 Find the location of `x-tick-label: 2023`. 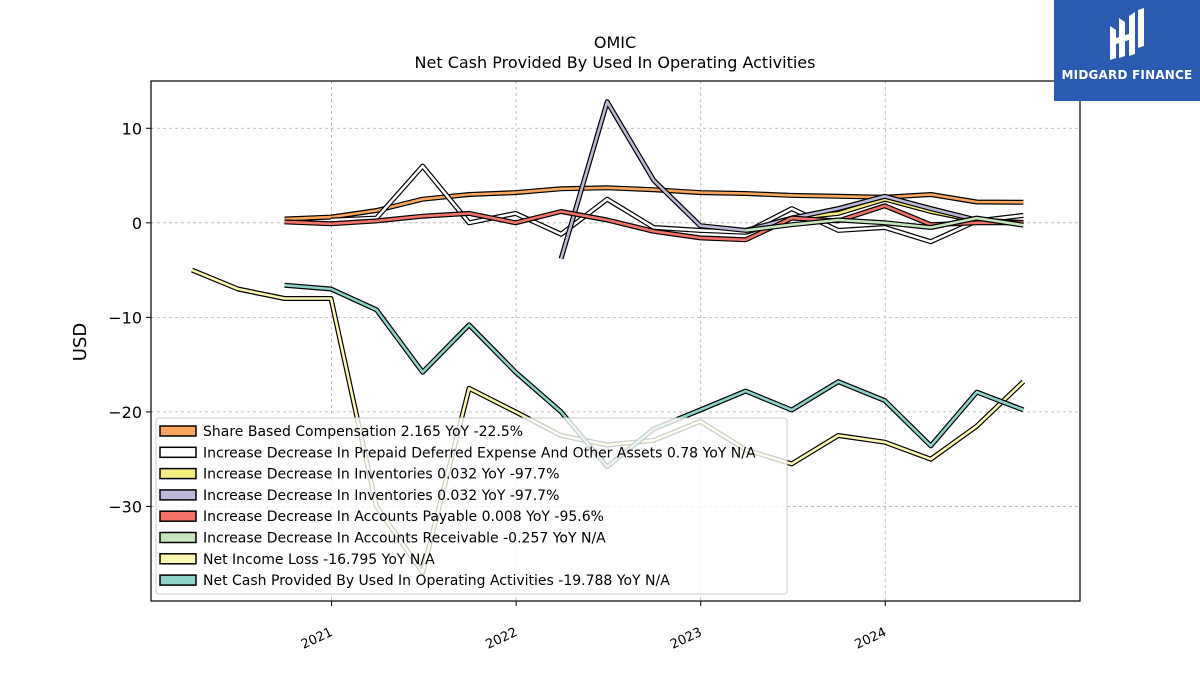

x-tick-label: 2023 is located at coordinates (686, 639).